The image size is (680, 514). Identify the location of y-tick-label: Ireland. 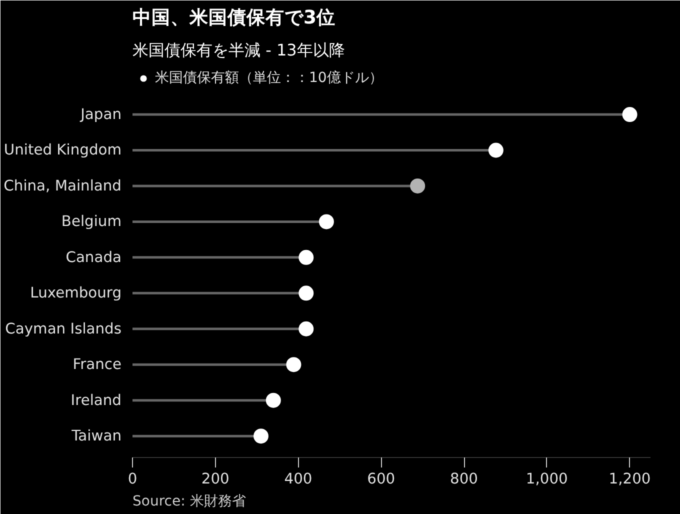
(96, 400).